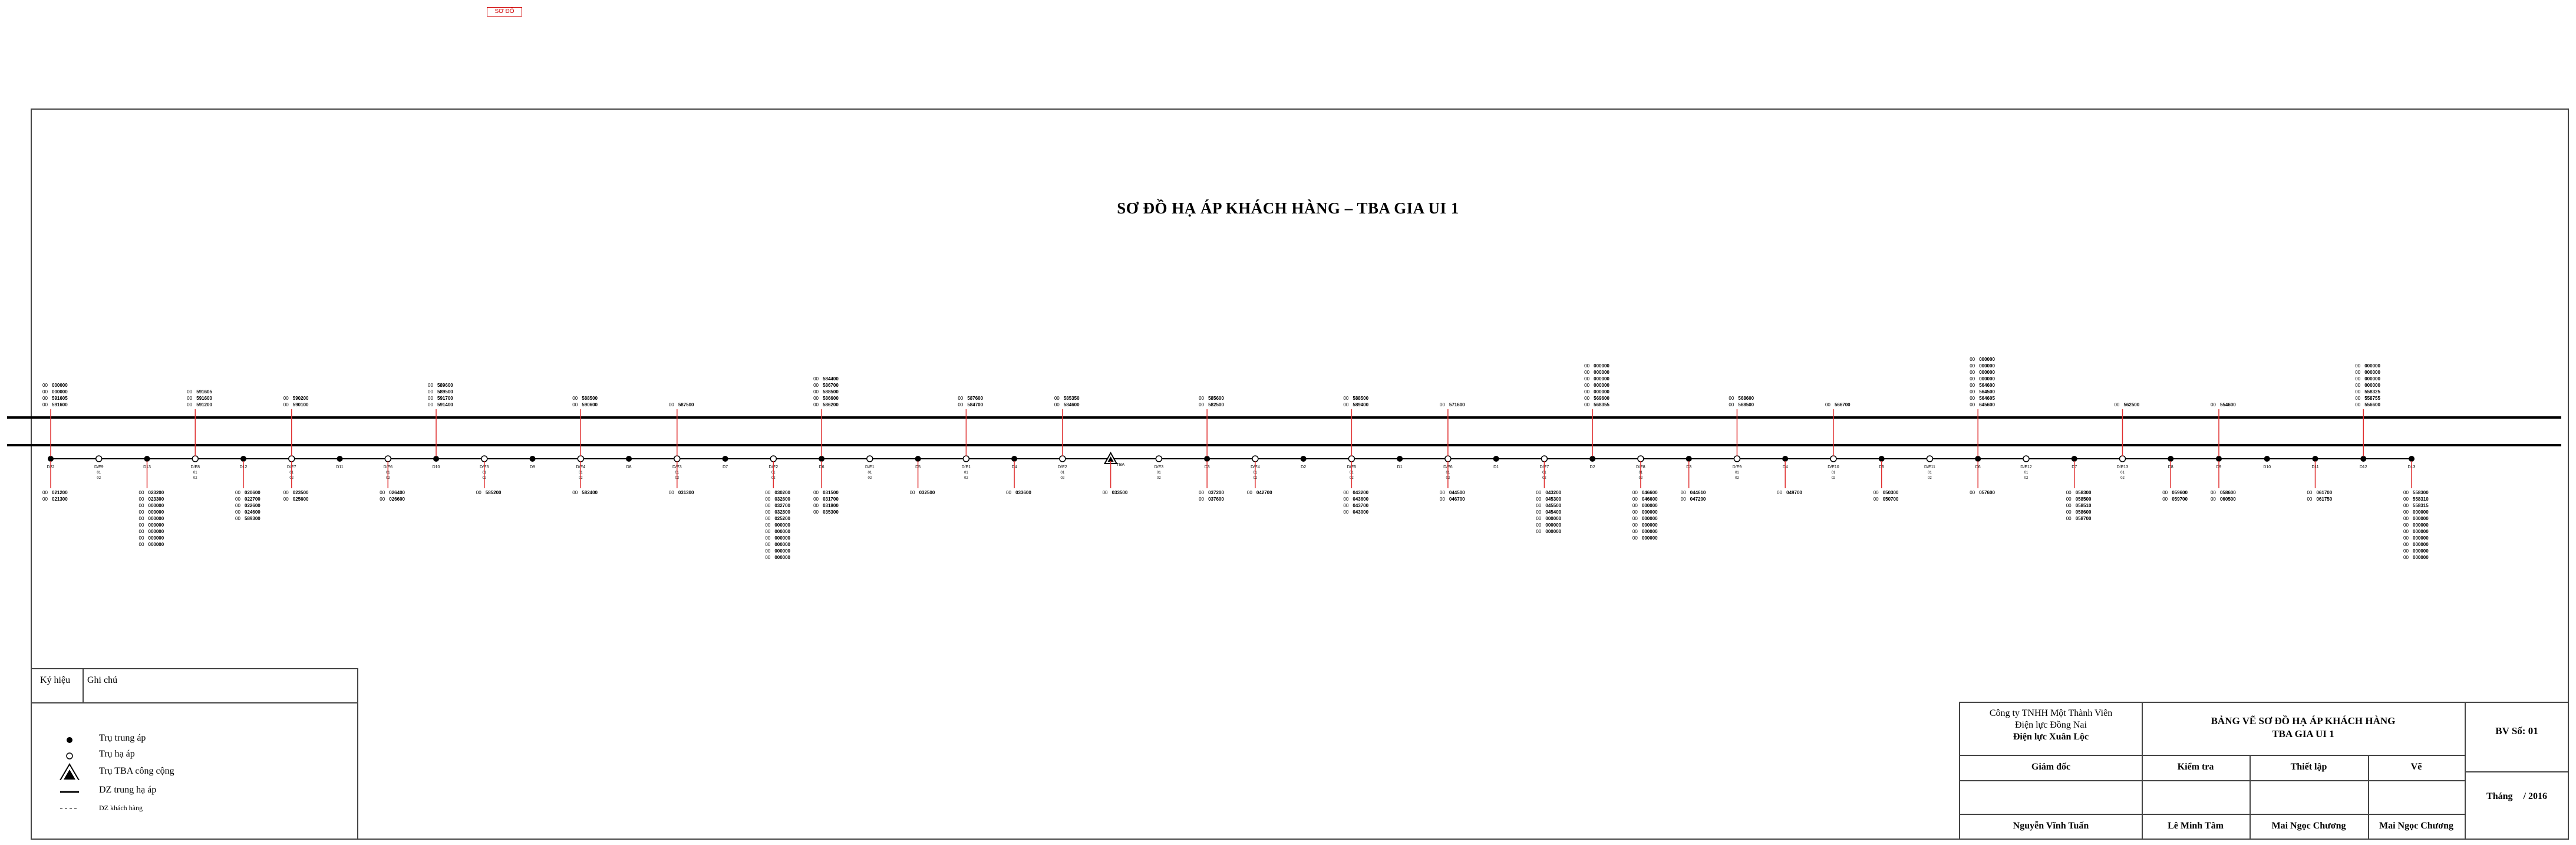  What do you see at coordinates (2416, 767) in the screenshot?
I see `role-draw: Vẽ` at bounding box center [2416, 767].